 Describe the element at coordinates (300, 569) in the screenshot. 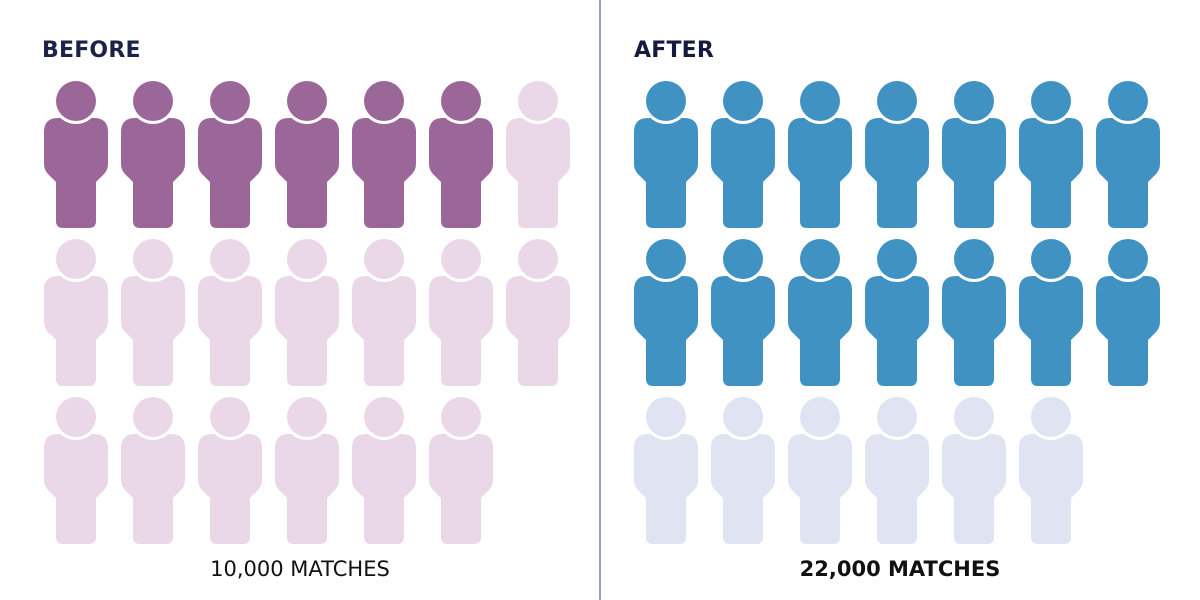

I see `before-caption: 10,000 MATCHES` at that location.